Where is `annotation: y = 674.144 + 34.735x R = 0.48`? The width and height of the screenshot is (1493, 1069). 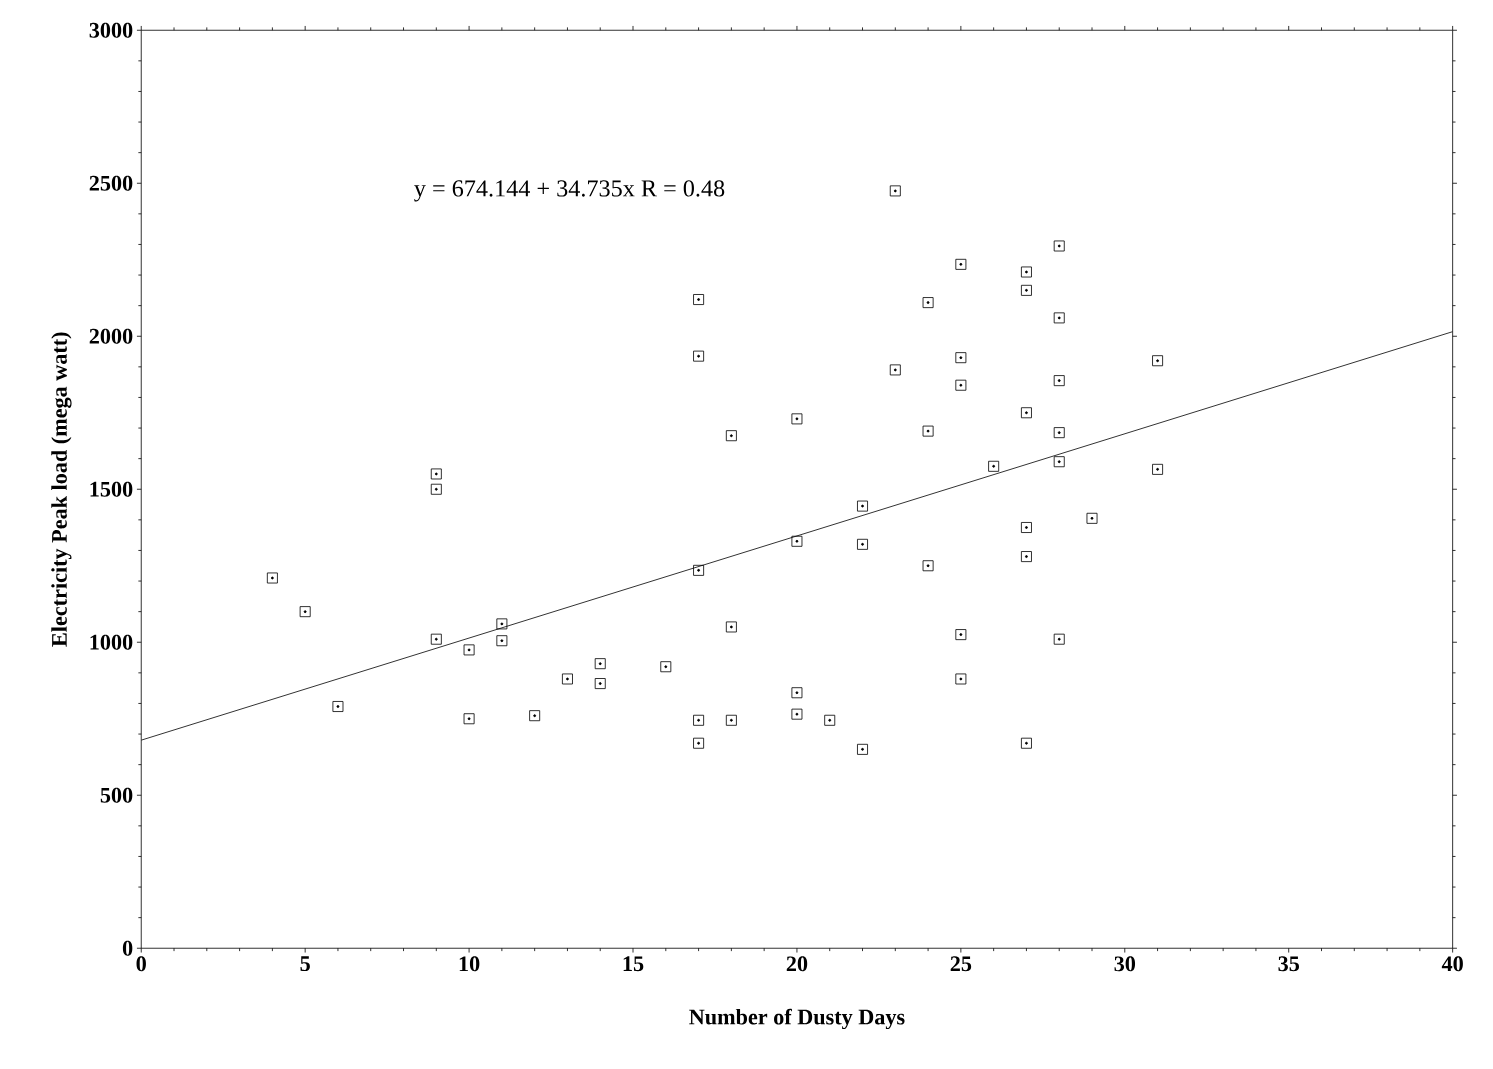
annotation: y = 674.144 + 34.735x R = 0.48 is located at coordinates (569, 191).